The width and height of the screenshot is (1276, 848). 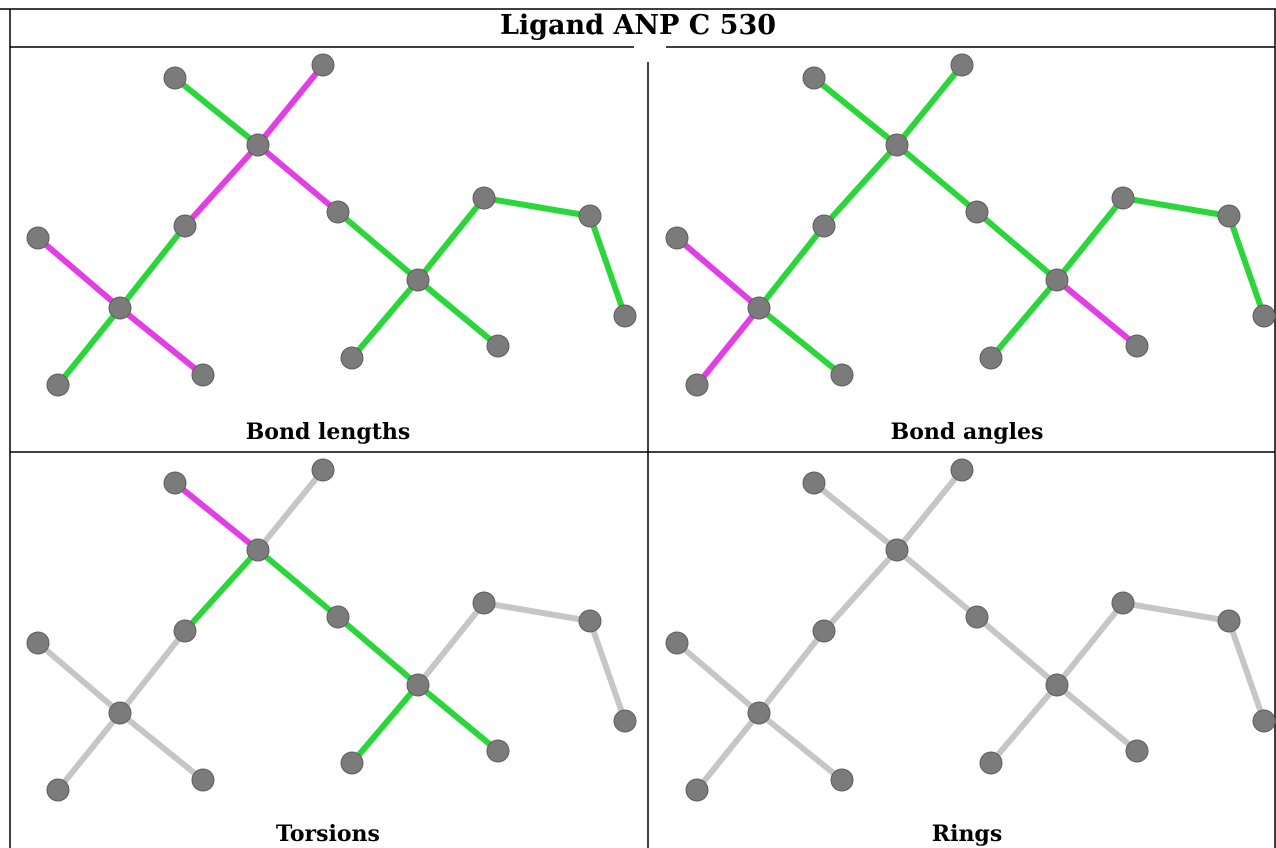 I want to click on caption-rings: Rings, so click(x=967, y=834).